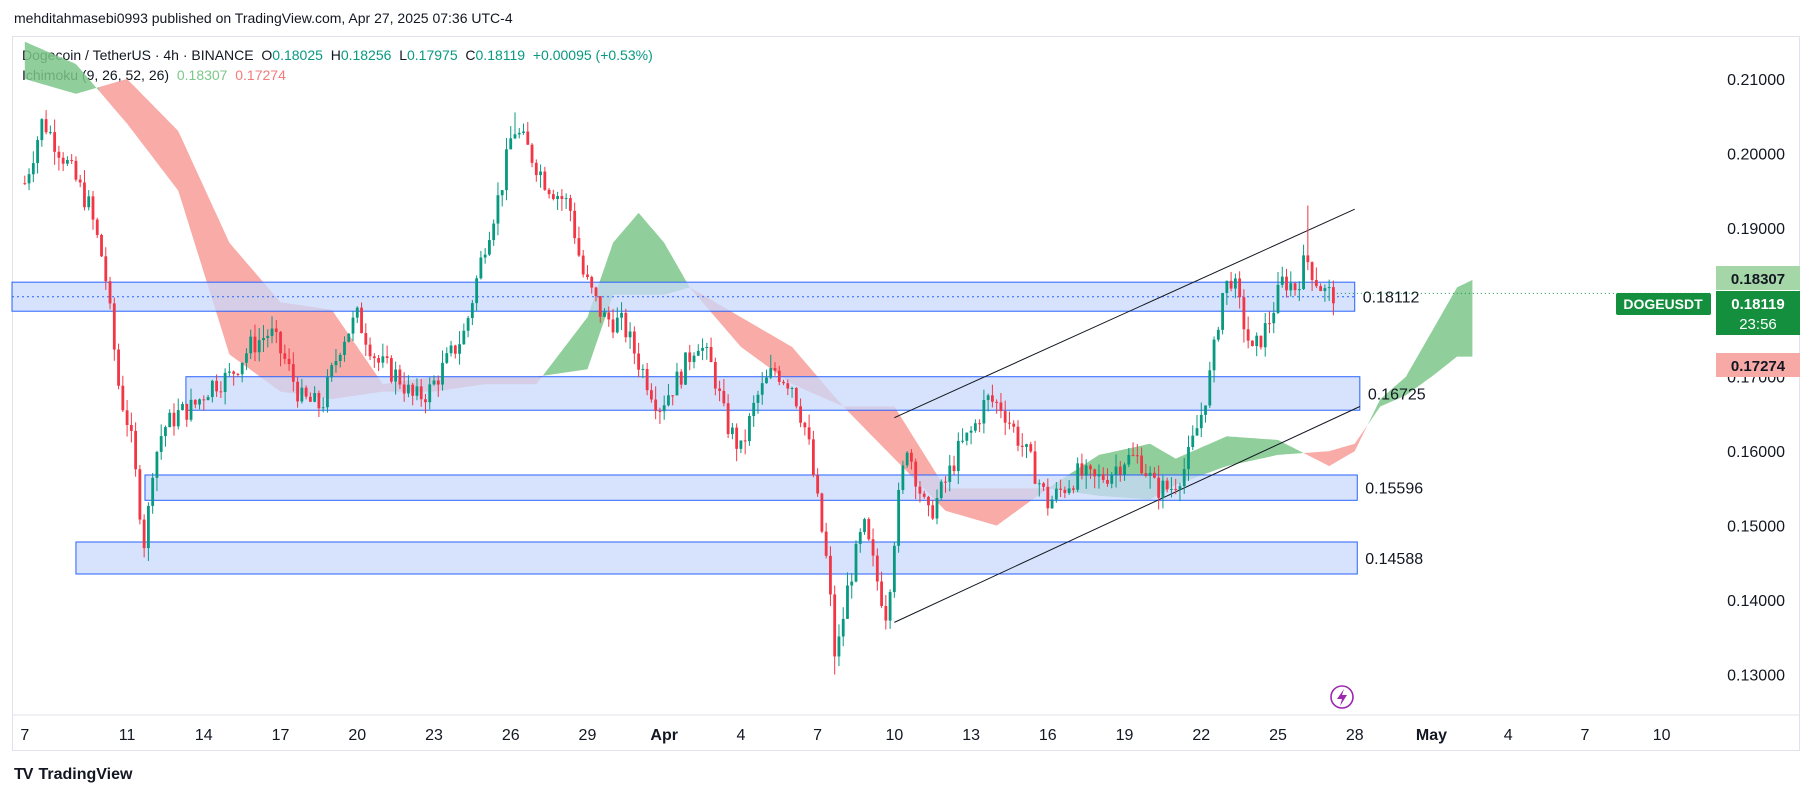 The image size is (1814, 798). I want to click on ohlc-high: 0.18256, so click(366, 55).